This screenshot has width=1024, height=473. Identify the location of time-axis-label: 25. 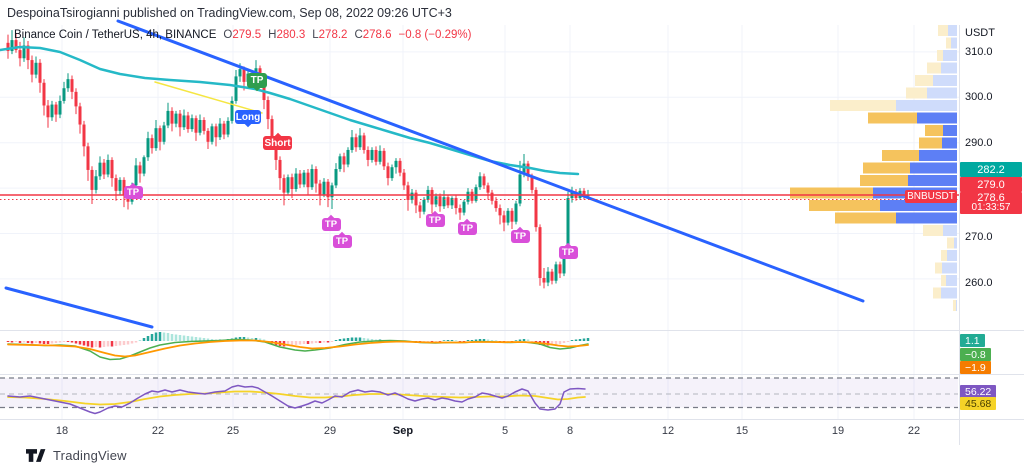
(233, 431).